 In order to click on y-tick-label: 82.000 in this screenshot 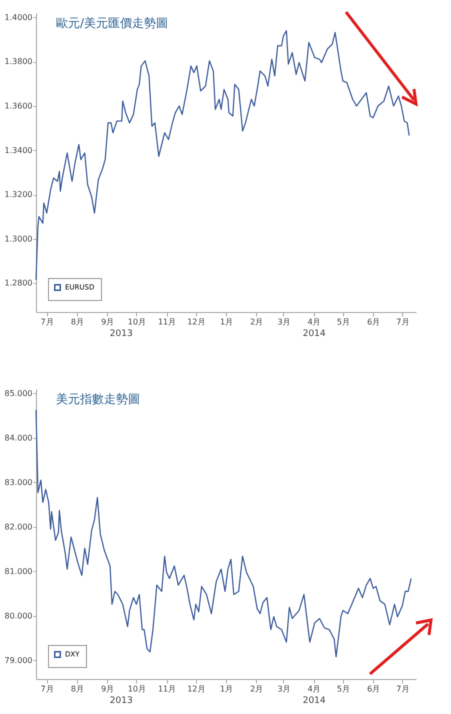, I will do `click(18, 527)`.